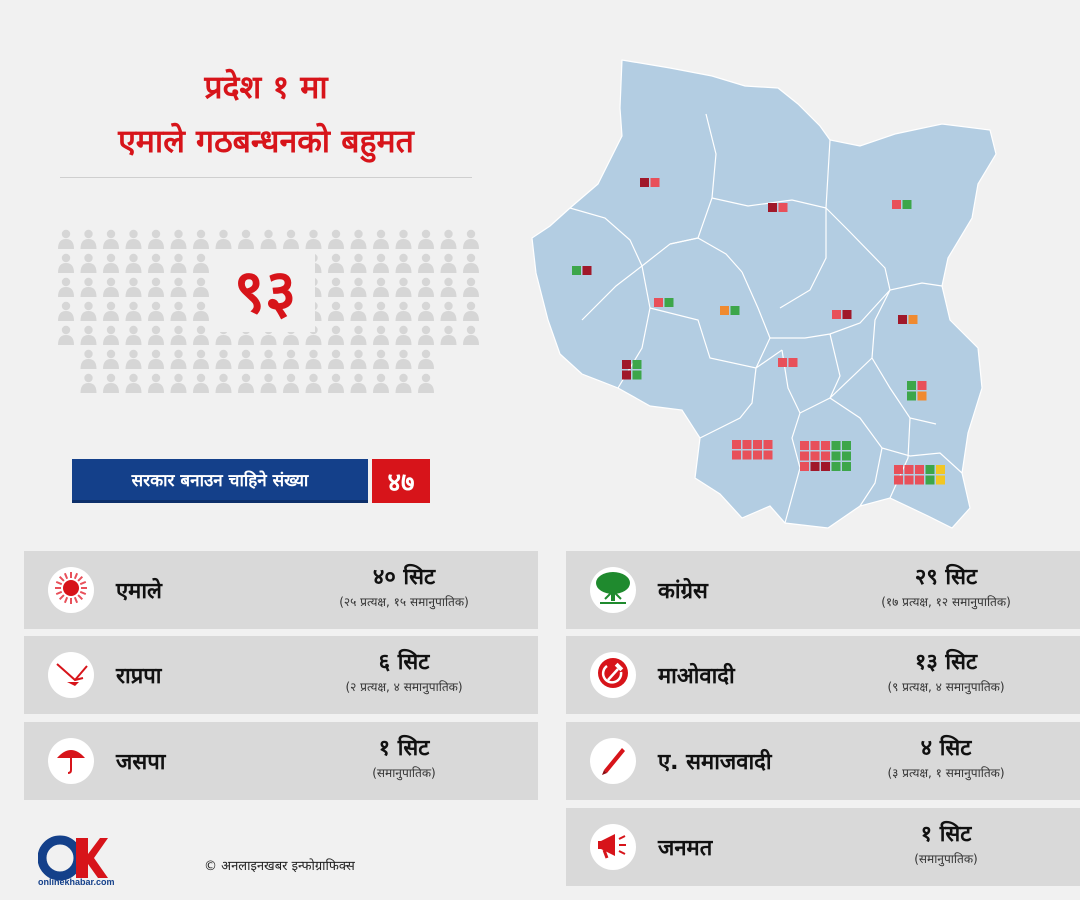 The height and width of the screenshot is (900, 1080). I want to click on seat-breakdown: (१७ प्रत्यक्ष, १२ समानुपातिक), so click(946, 602).